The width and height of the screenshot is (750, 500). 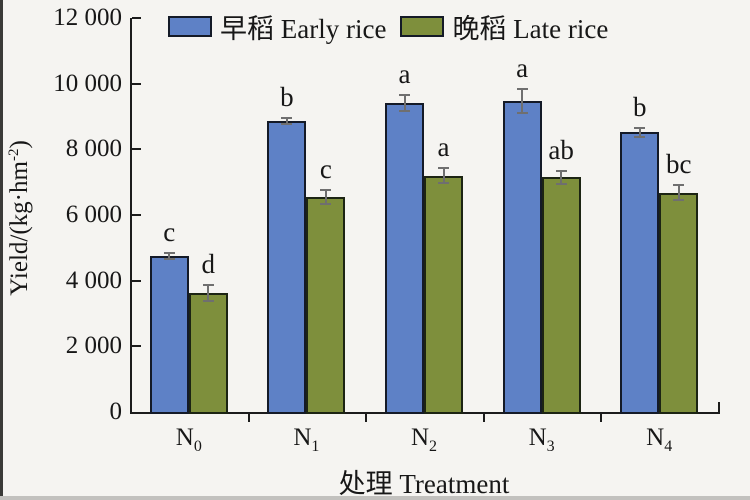 What do you see at coordinates (424, 484) in the screenshot?
I see `x-axis-title: 处理 Treatment` at bounding box center [424, 484].